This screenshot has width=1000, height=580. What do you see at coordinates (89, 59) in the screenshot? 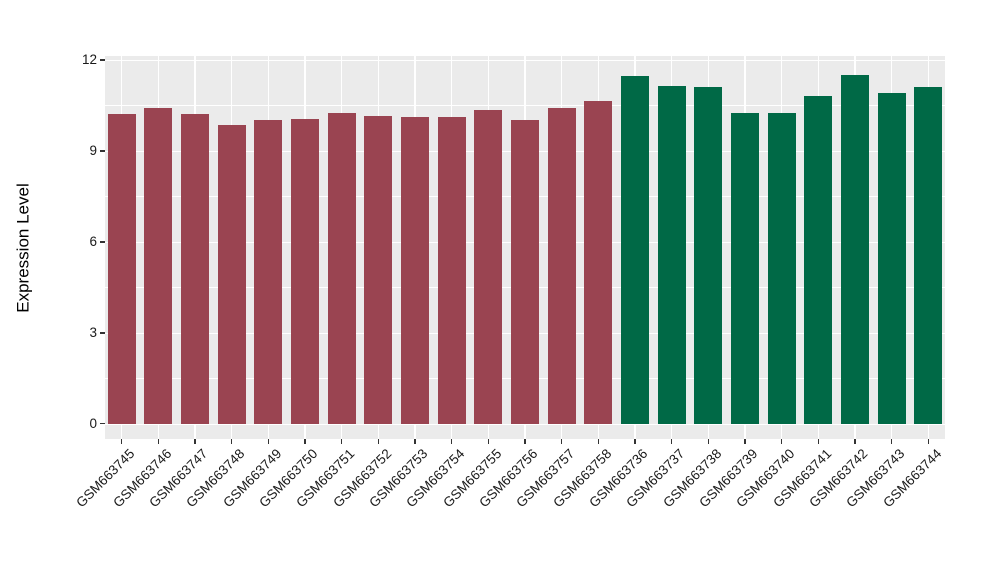
I see `y-tick-label: 12` at bounding box center [89, 59].